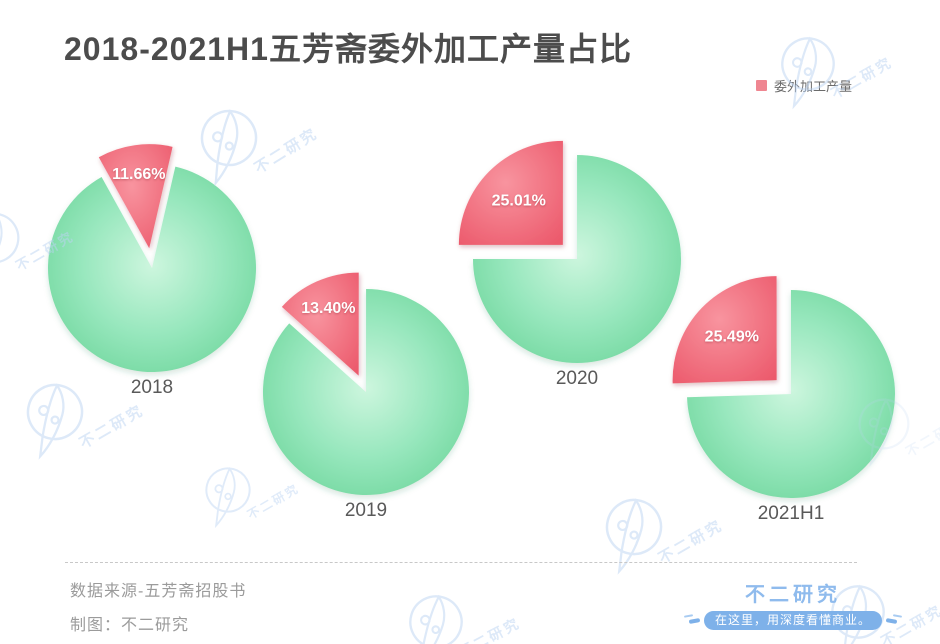  I want to click on pie-2018-value-slice, so click(135, 196).